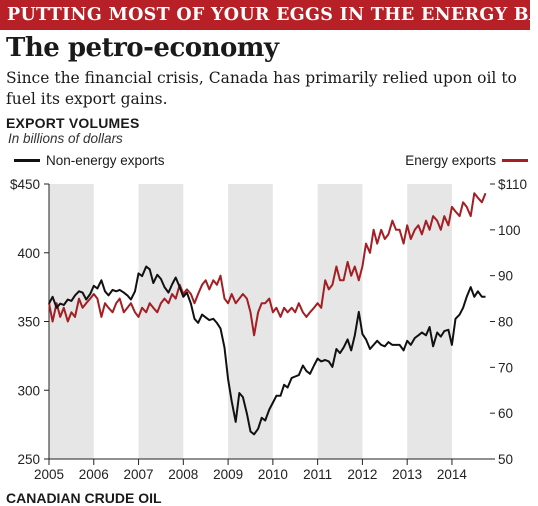  Describe the element at coordinates (28, 390) in the screenshot. I see `left-tick-label: 300` at that location.